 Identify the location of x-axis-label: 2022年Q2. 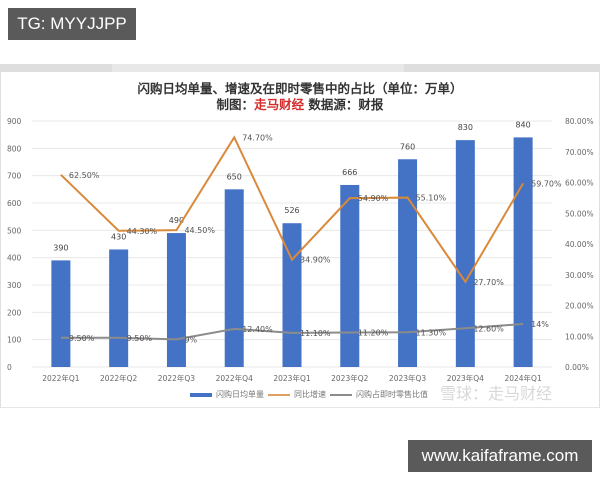
(118, 378).